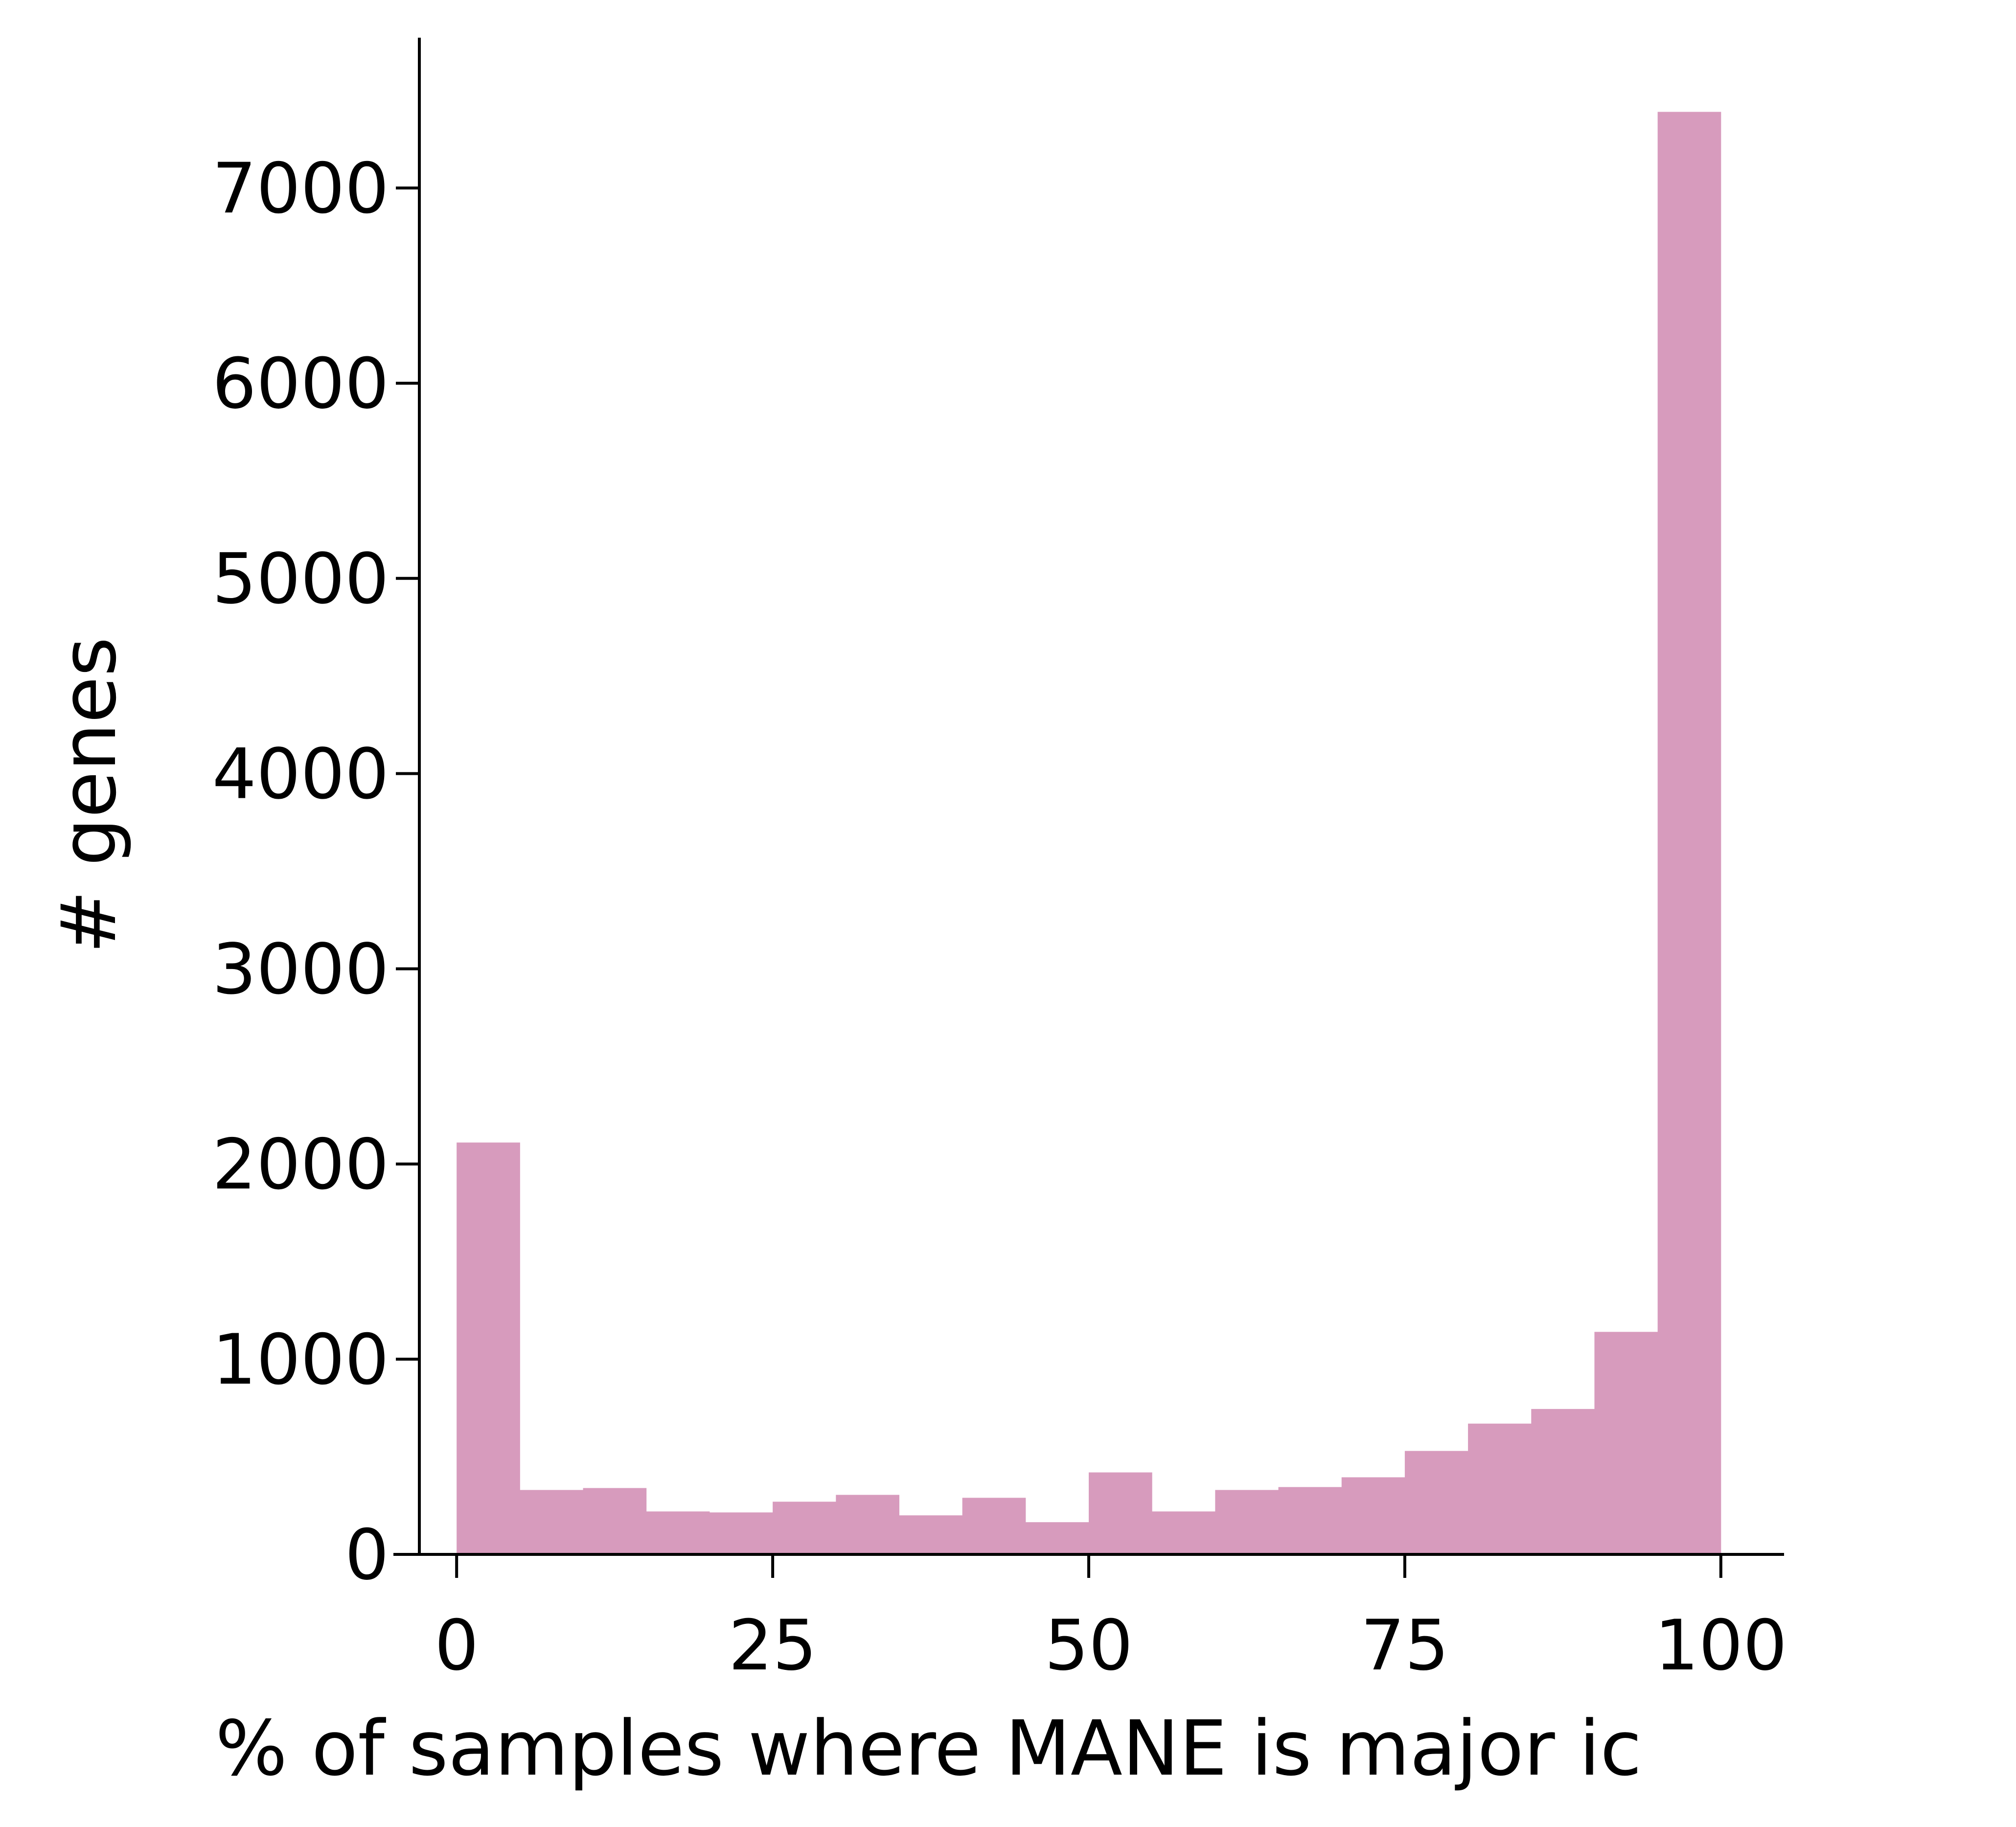  I want to click on x-tick-label: 25, so click(773, 1645).